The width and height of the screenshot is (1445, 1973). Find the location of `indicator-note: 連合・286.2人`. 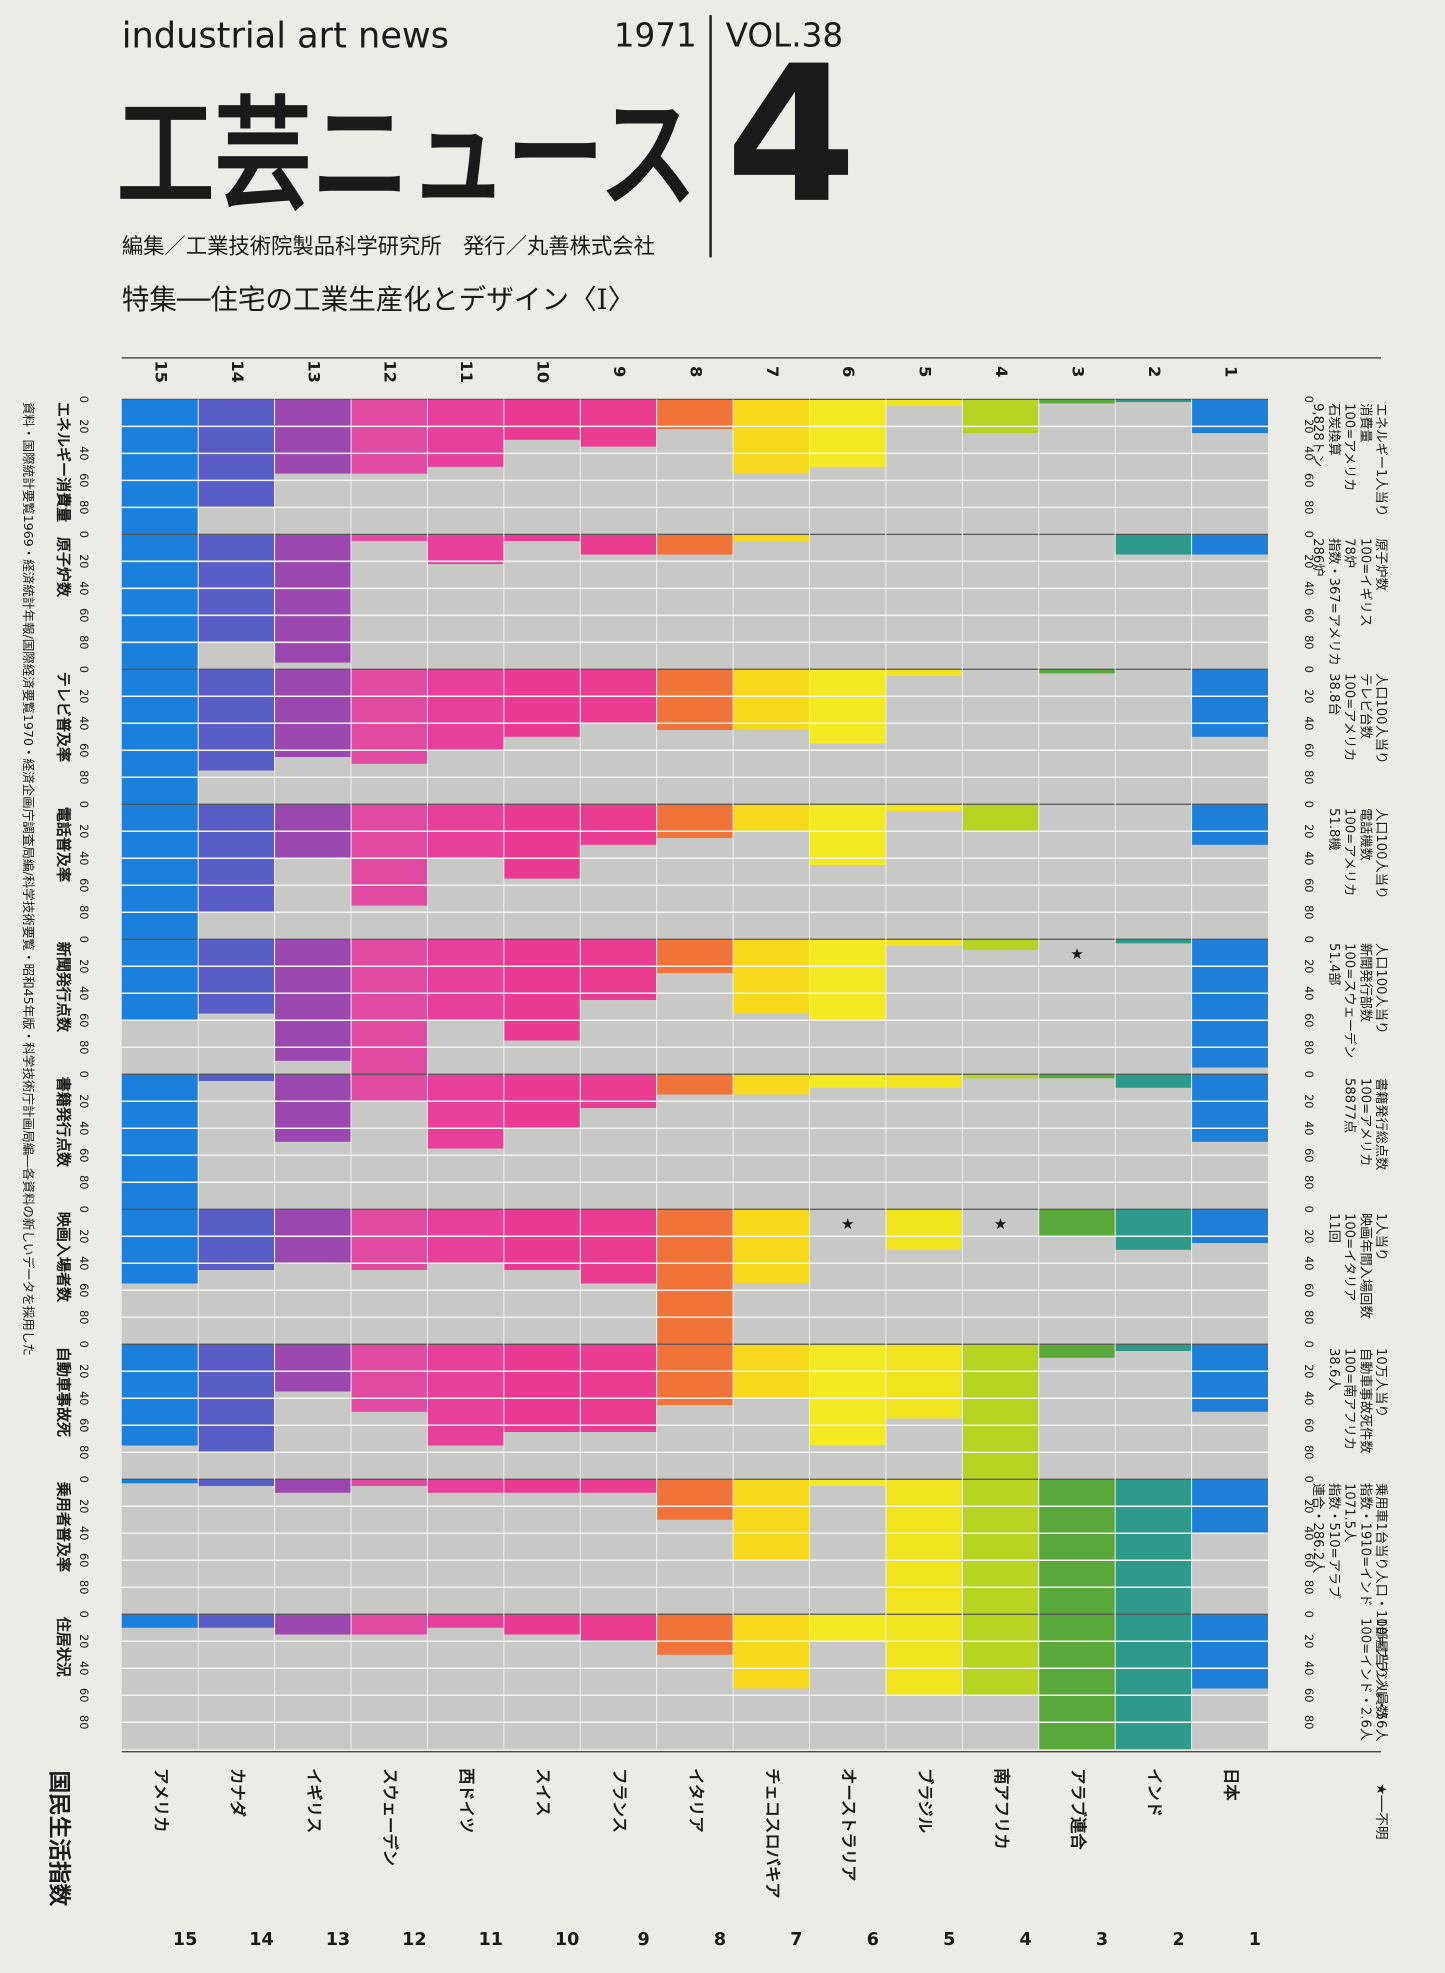

indicator-note: 連合・286.2人 is located at coordinates (1318, 1528).